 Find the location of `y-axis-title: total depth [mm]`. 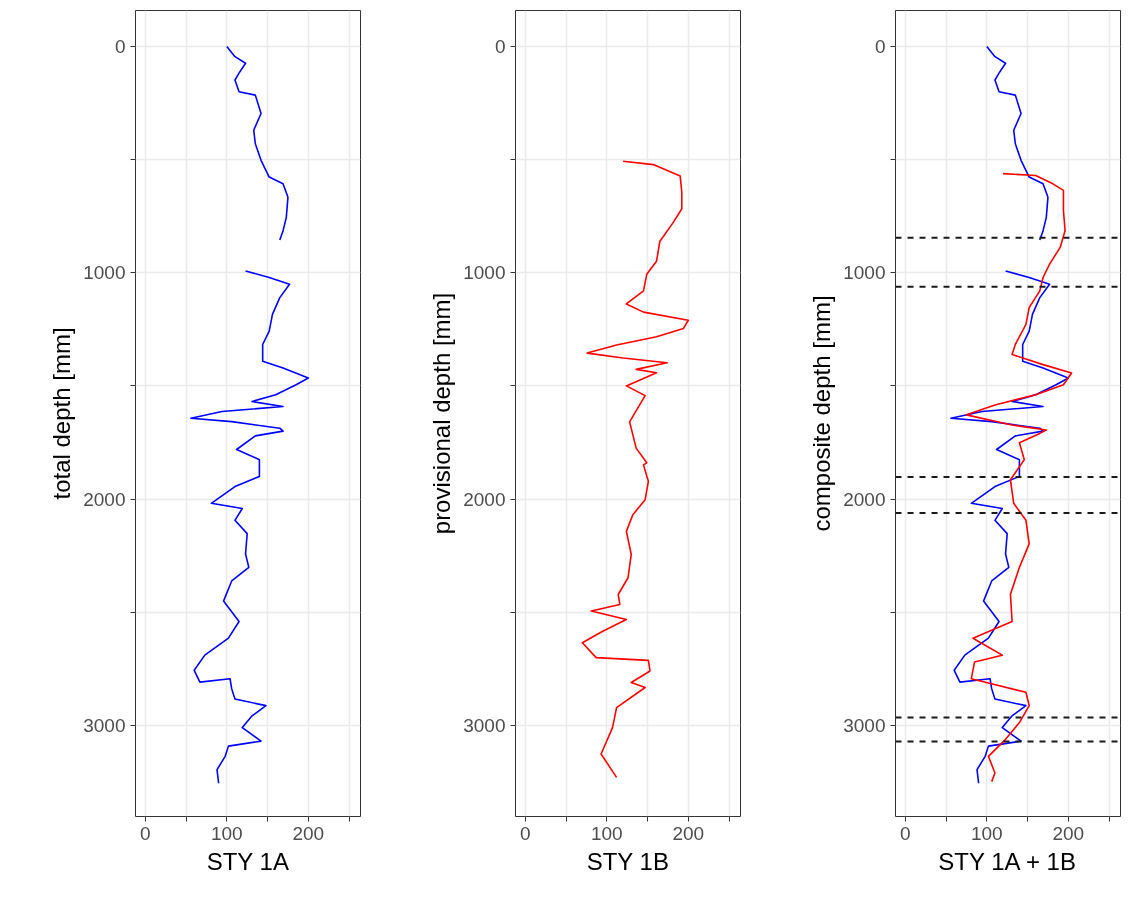

y-axis-title: total depth [mm] is located at coordinates (62, 413).